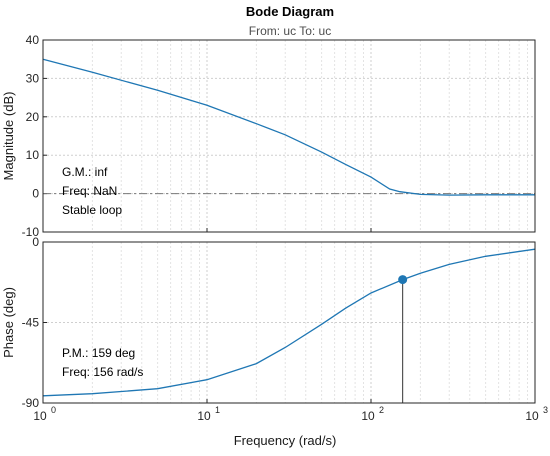 Image resolution: width=550 pixels, height=456 pixels. What do you see at coordinates (31, 323) in the screenshot?
I see `y-tick-label: -45` at bounding box center [31, 323].